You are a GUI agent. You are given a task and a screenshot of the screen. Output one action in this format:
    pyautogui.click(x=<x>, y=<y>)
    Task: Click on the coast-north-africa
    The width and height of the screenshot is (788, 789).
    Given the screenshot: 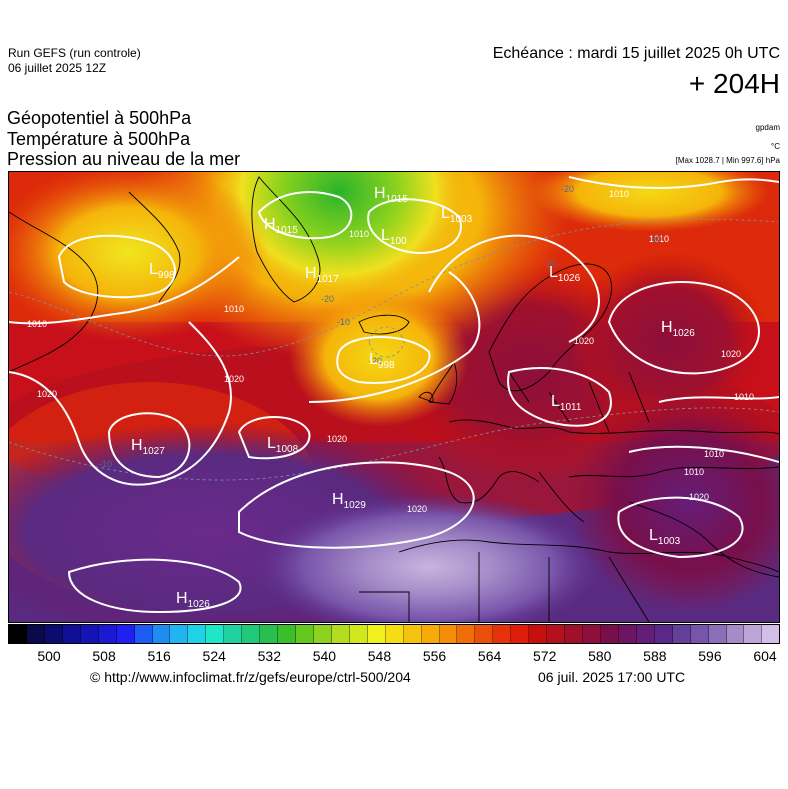 What is the action you would take?
    pyautogui.click(x=588, y=556)
    